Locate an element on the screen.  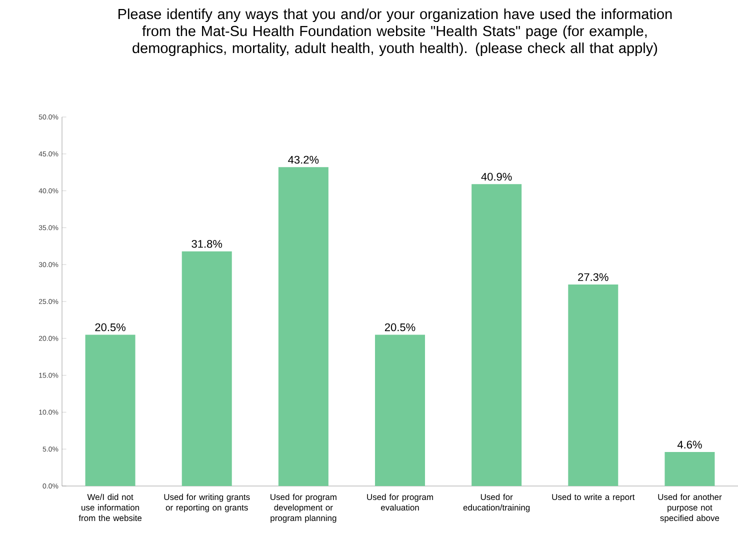
x-tick-label: Used for program development or program planning is located at coordinates (303, 508).